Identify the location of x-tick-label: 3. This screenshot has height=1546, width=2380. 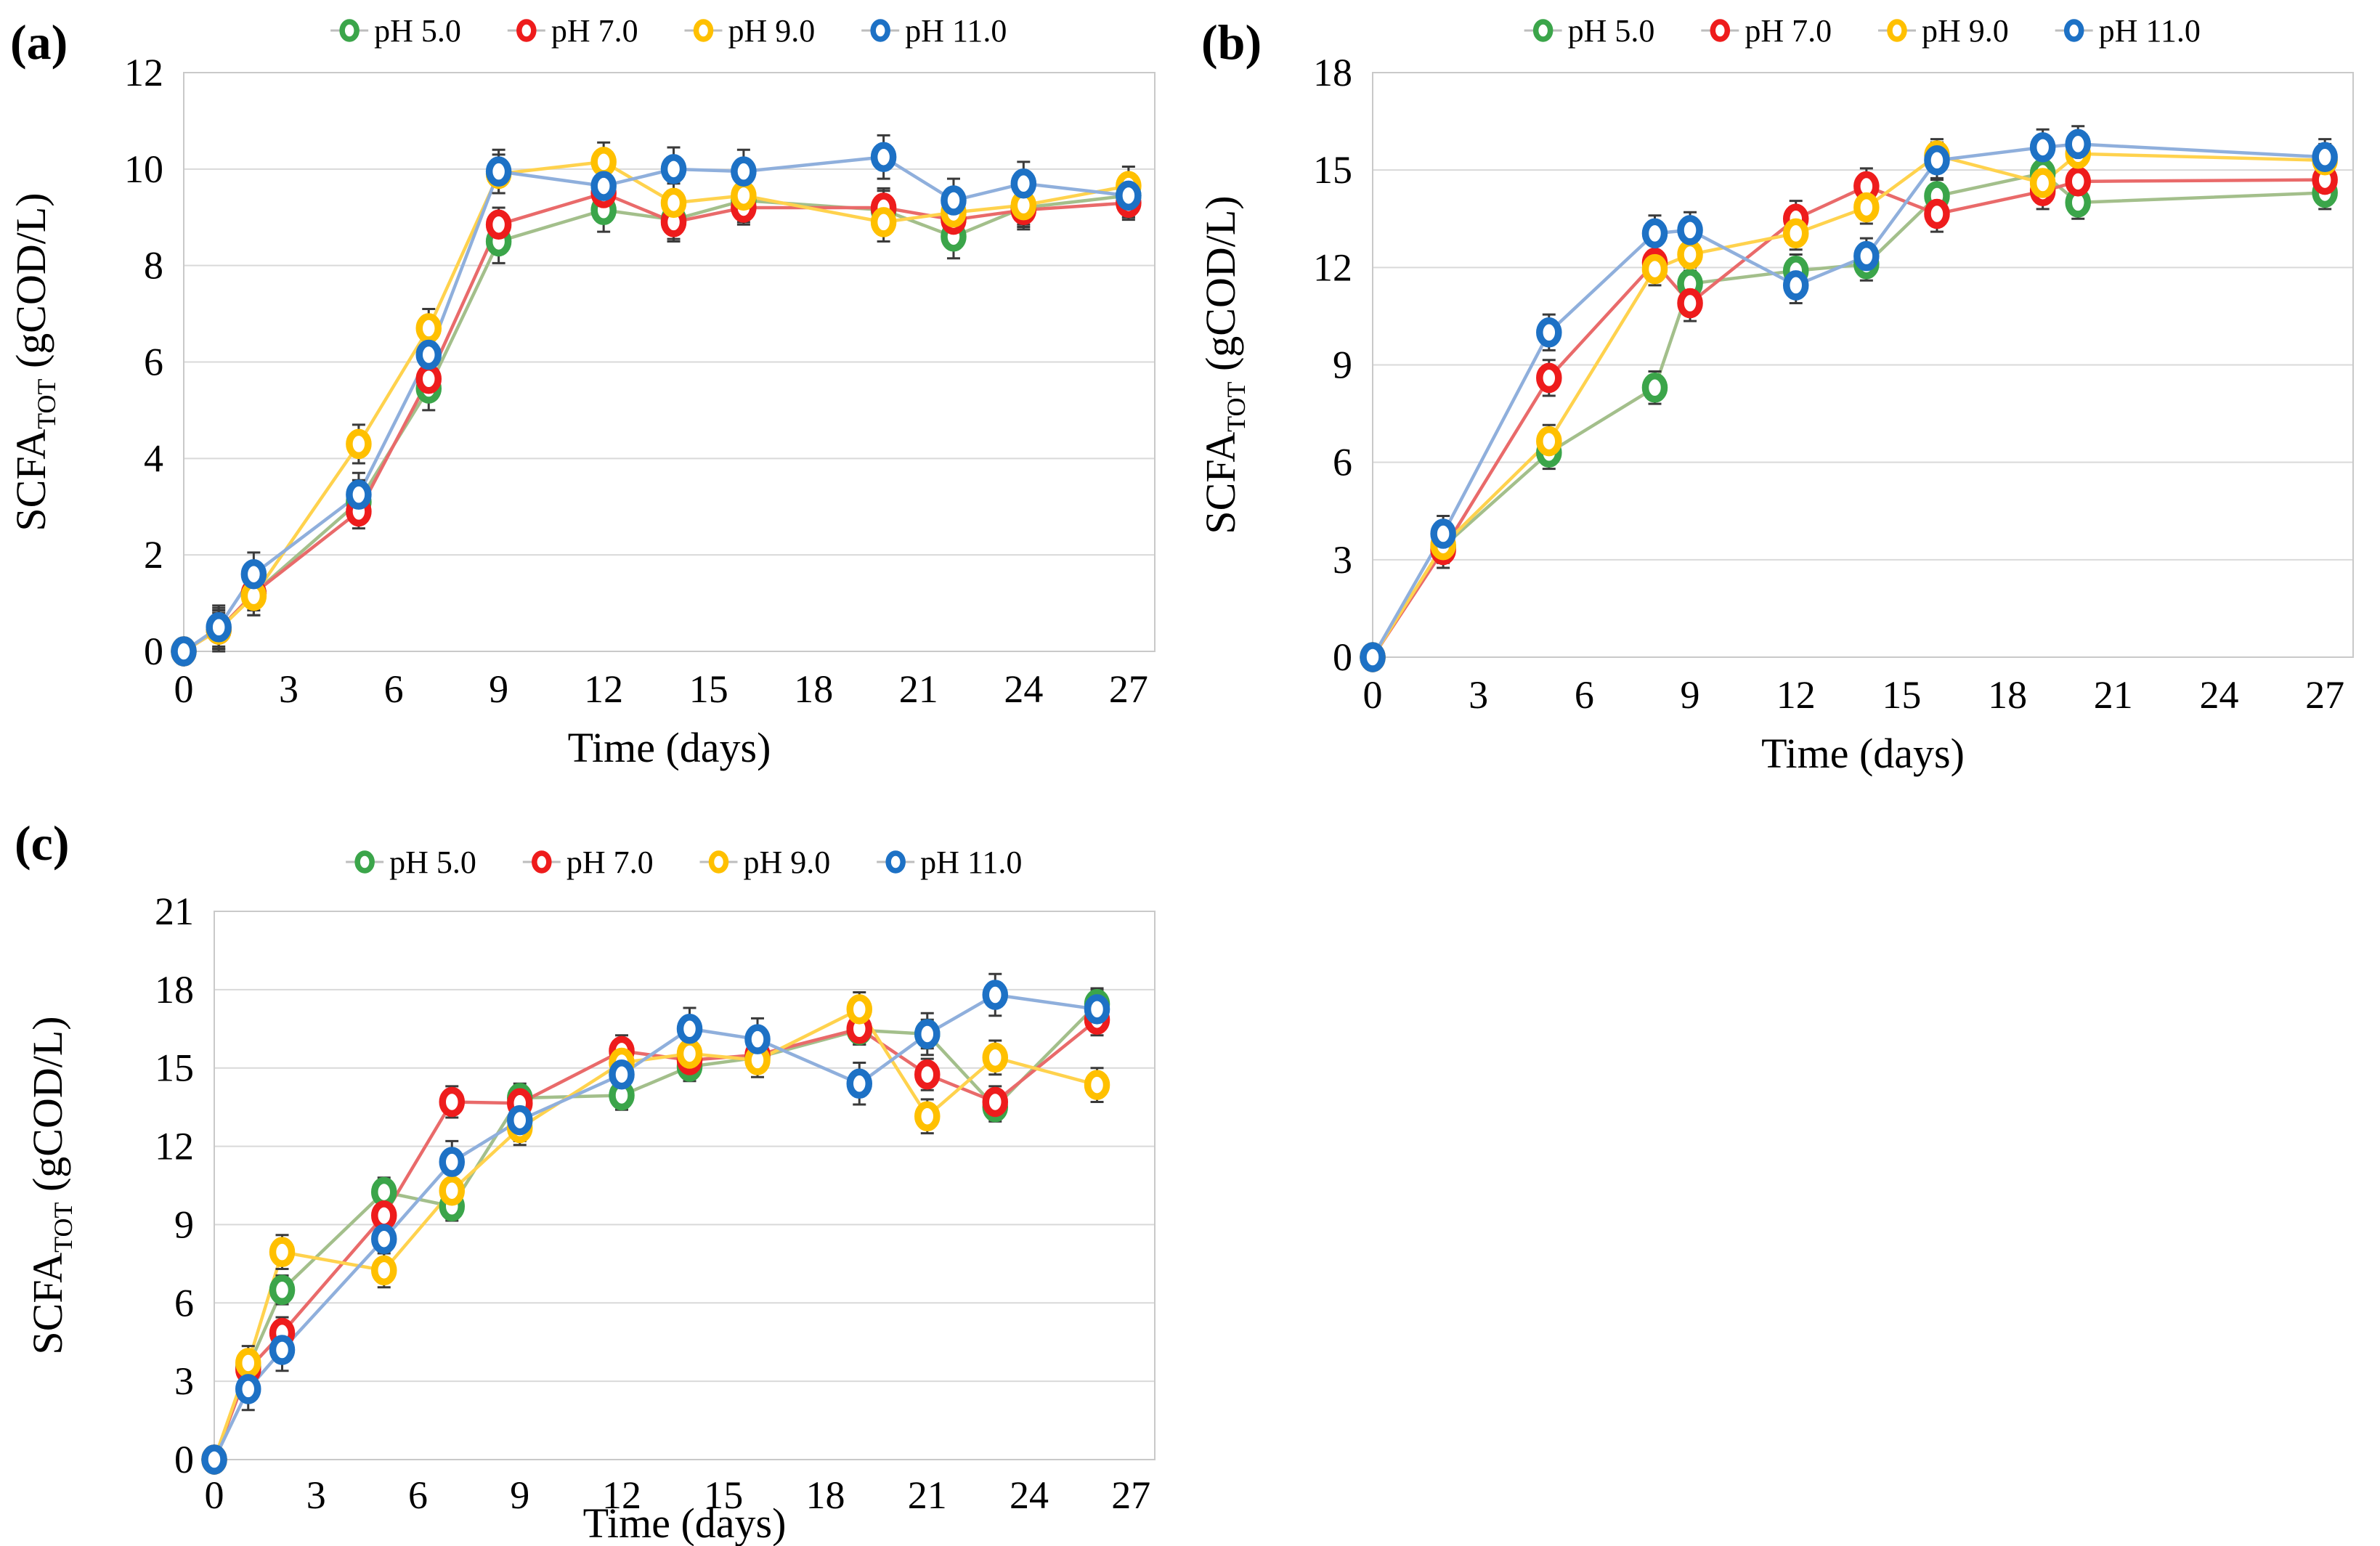
(316, 1495).